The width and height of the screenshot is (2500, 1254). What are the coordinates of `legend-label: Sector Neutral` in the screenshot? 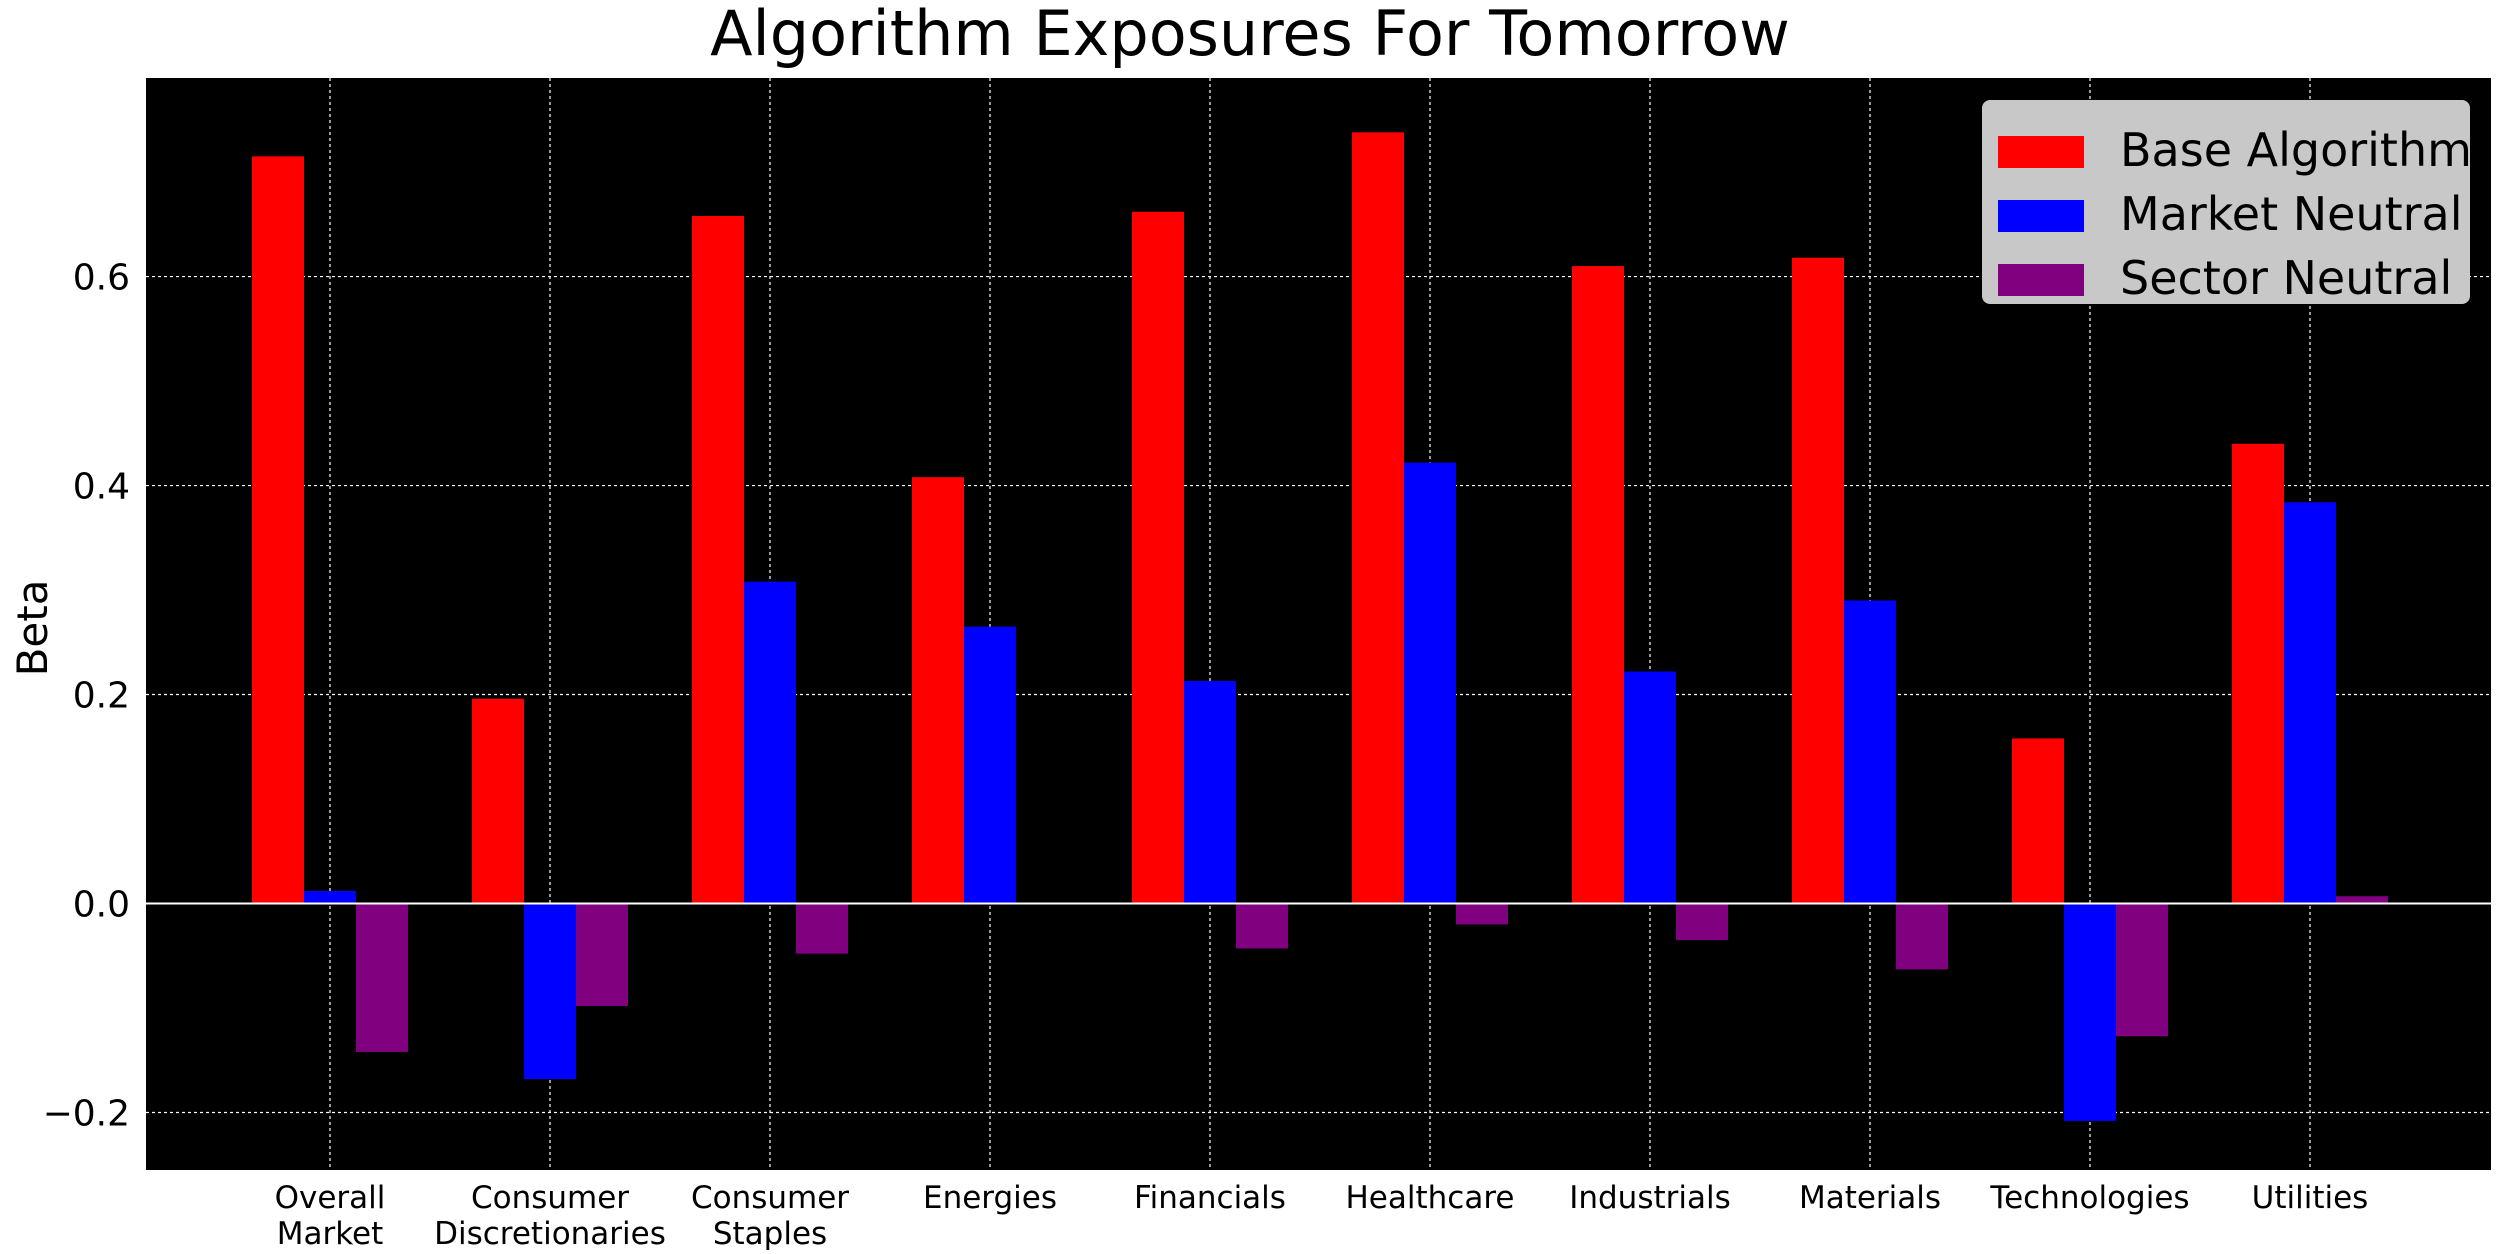 It's located at (2286, 278).